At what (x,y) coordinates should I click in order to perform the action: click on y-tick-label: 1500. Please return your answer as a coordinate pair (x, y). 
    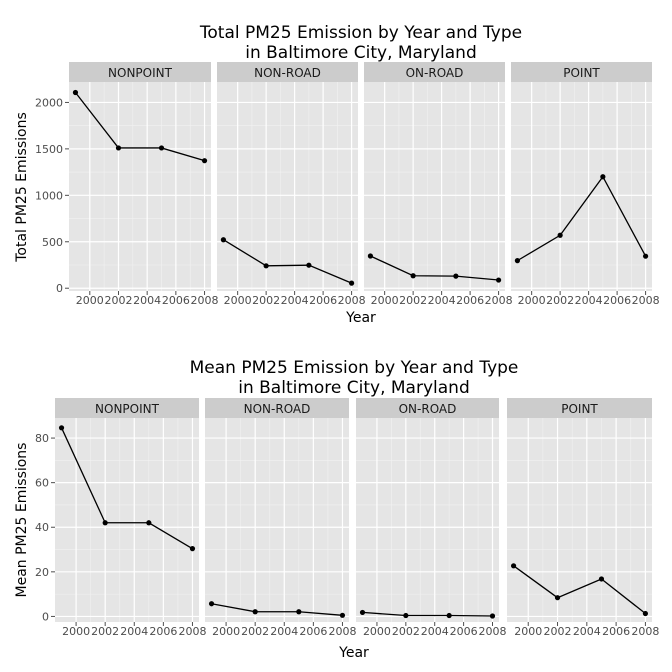
    Looking at the image, I should click on (49, 149).